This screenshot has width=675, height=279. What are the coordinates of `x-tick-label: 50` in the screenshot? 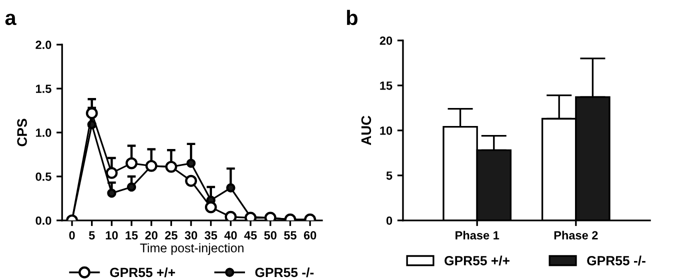 It's located at (270, 235).